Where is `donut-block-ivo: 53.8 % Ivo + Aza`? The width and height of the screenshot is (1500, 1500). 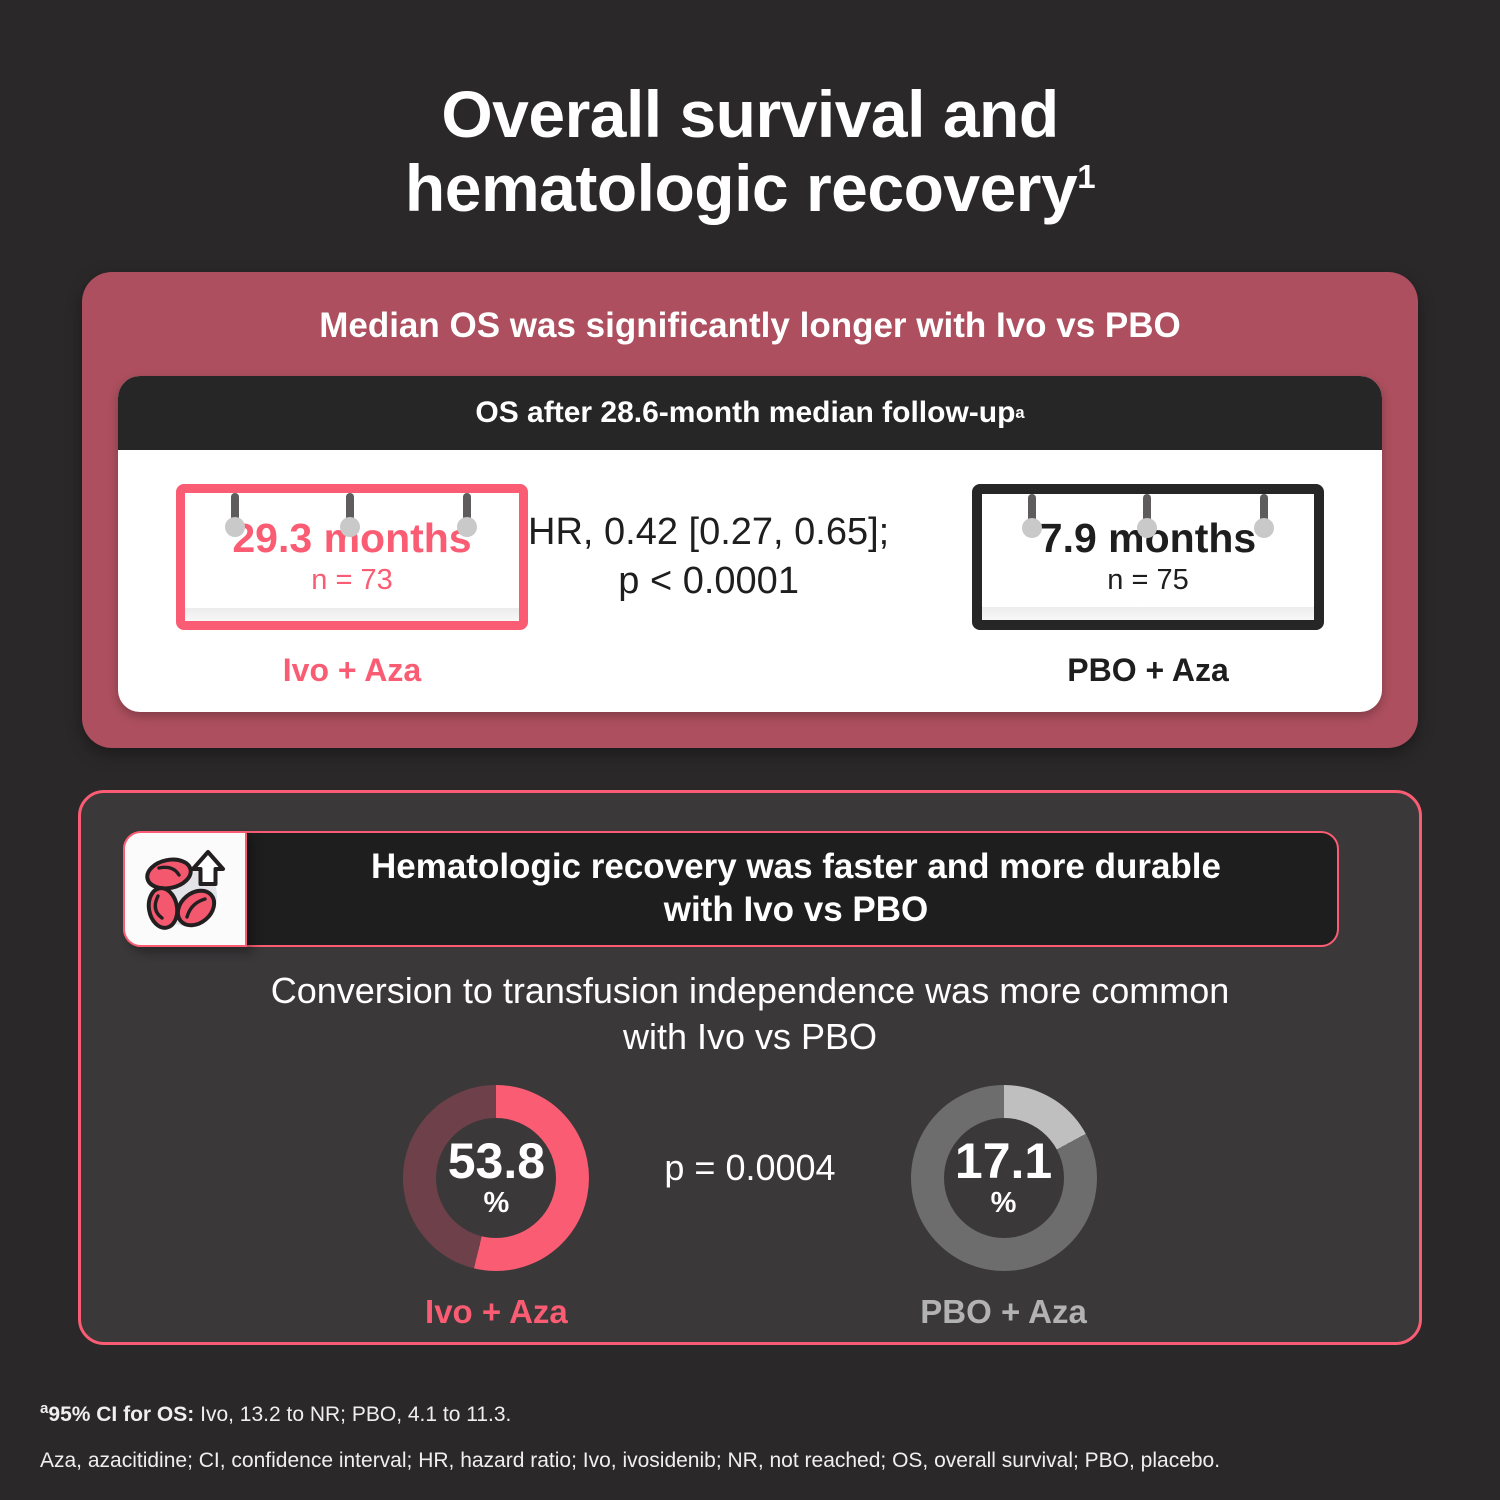
donut-block-ivo: 53.8 % Ivo + Aza is located at coordinates (496, 1208).